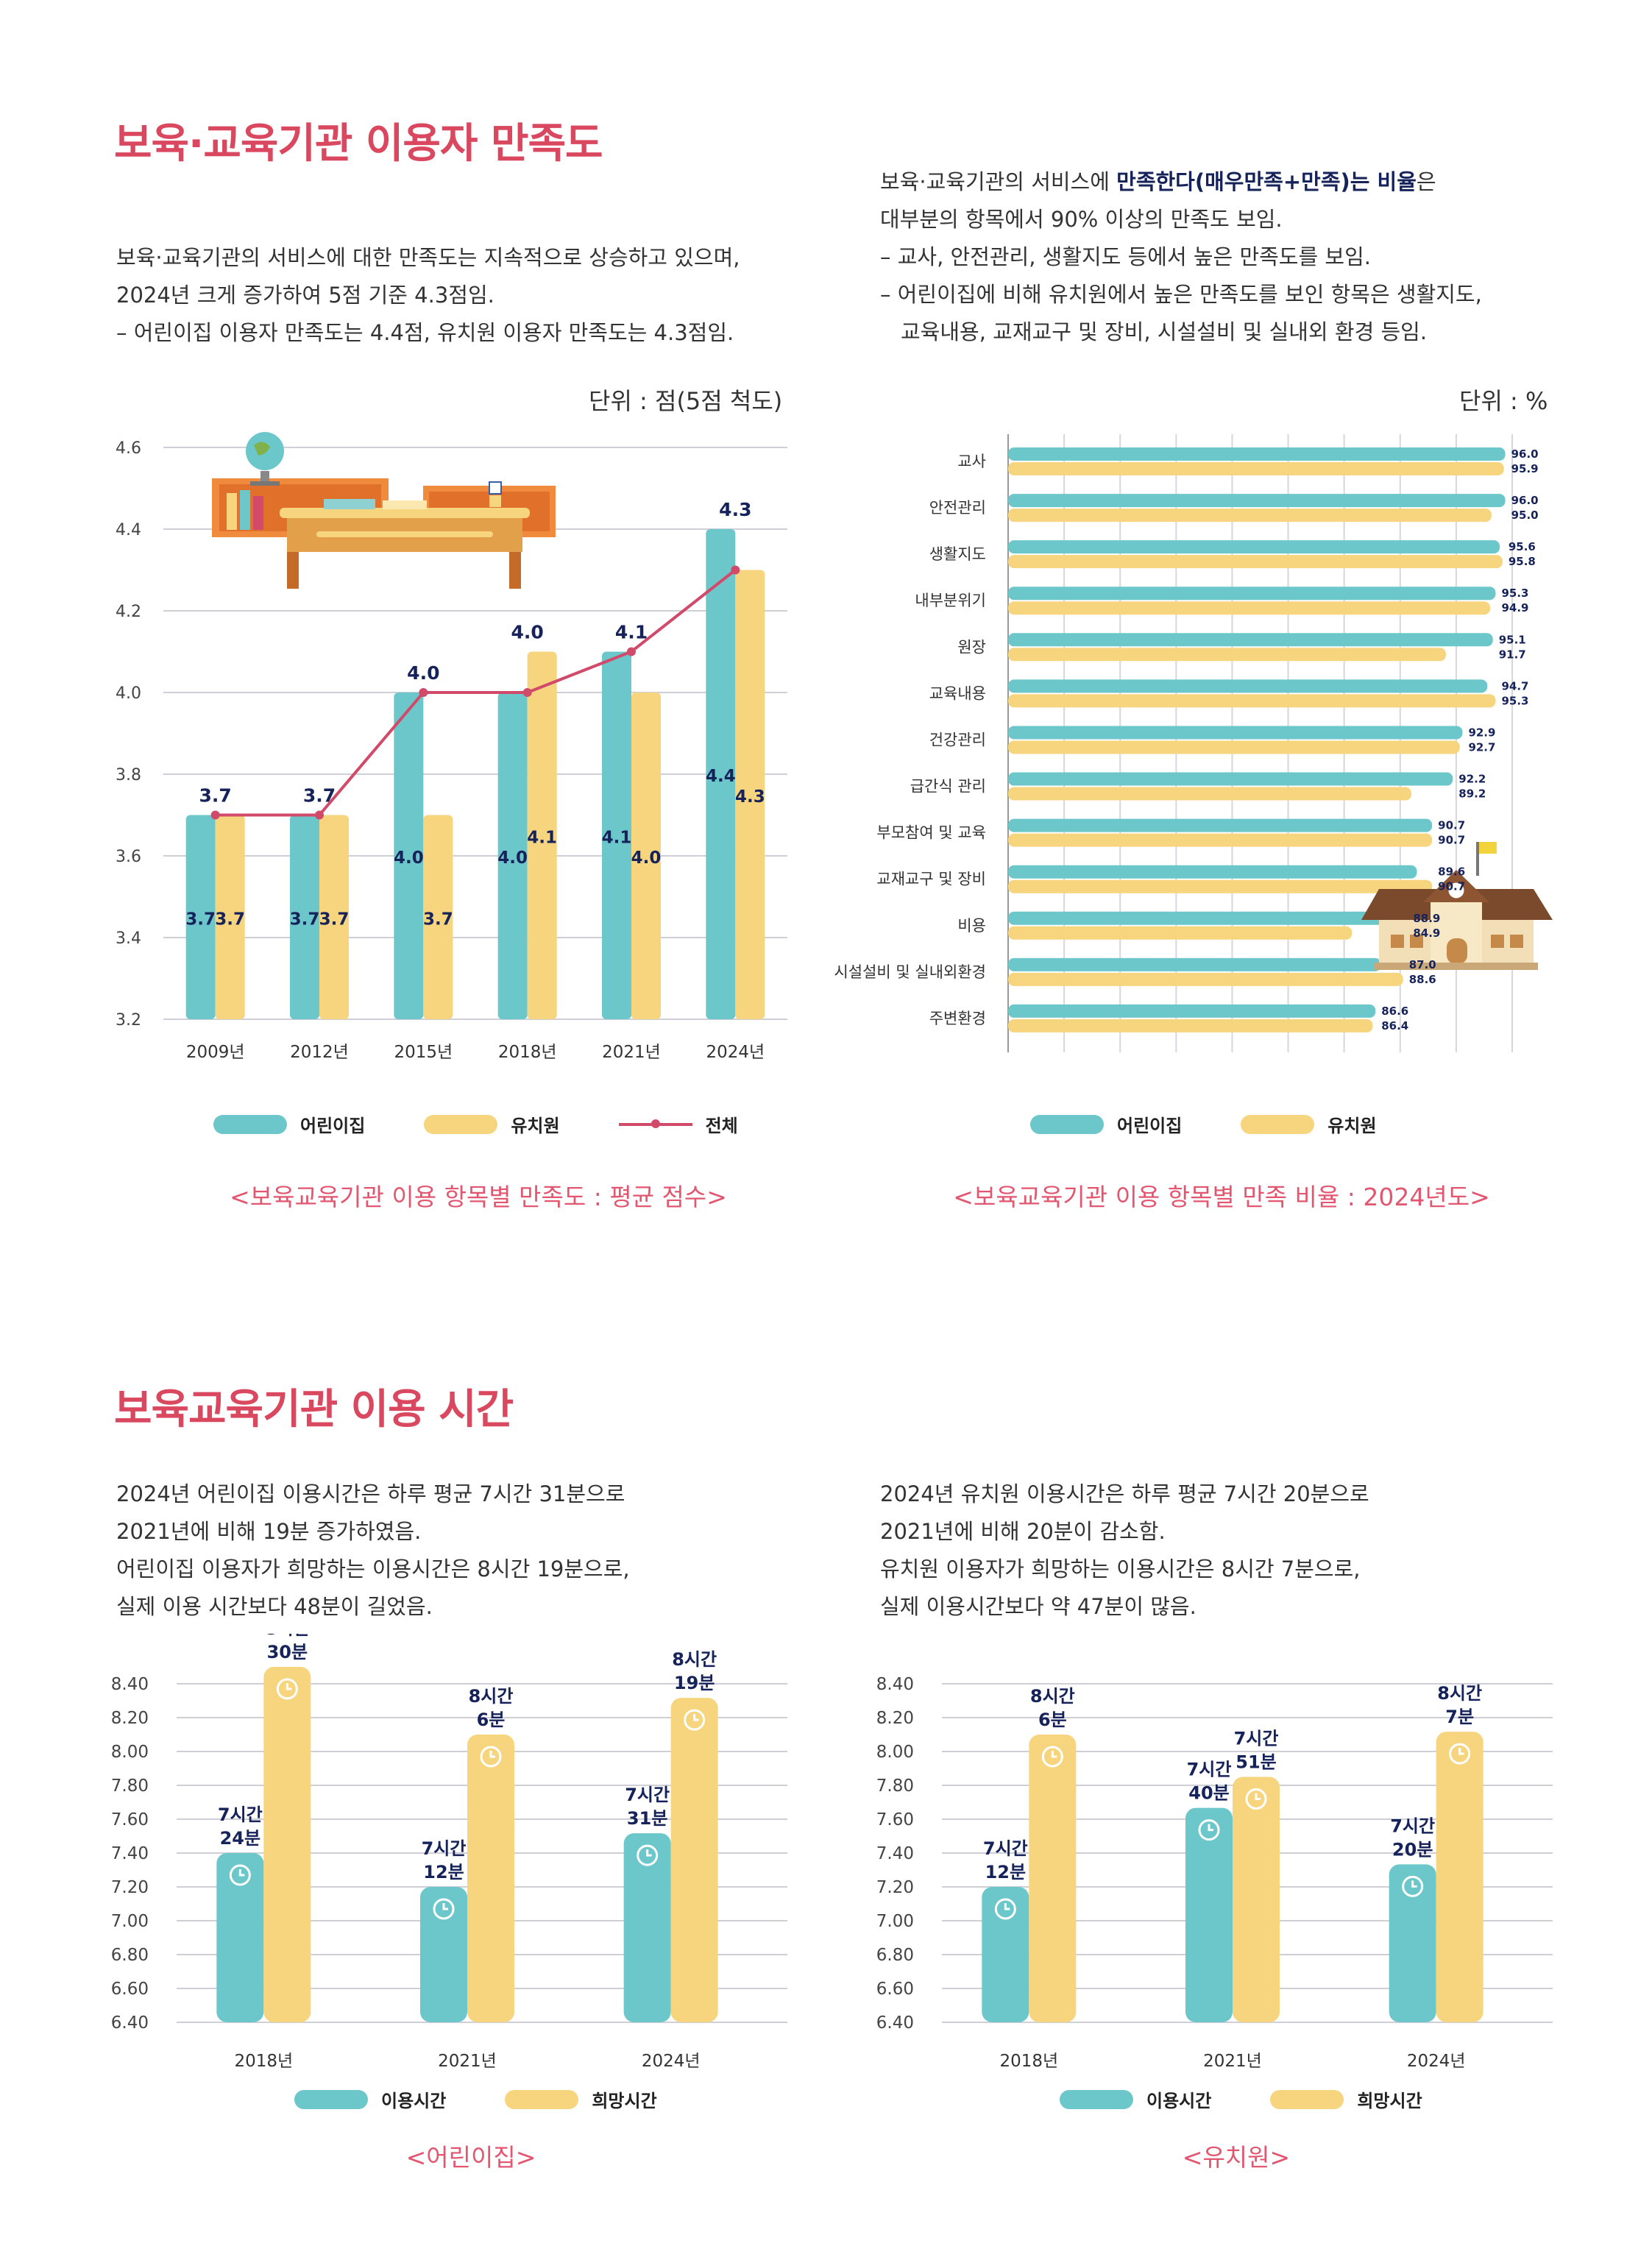  Describe the element at coordinates (128, 857) in the screenshot. I see `y-tick-label: 3.6` at that location.